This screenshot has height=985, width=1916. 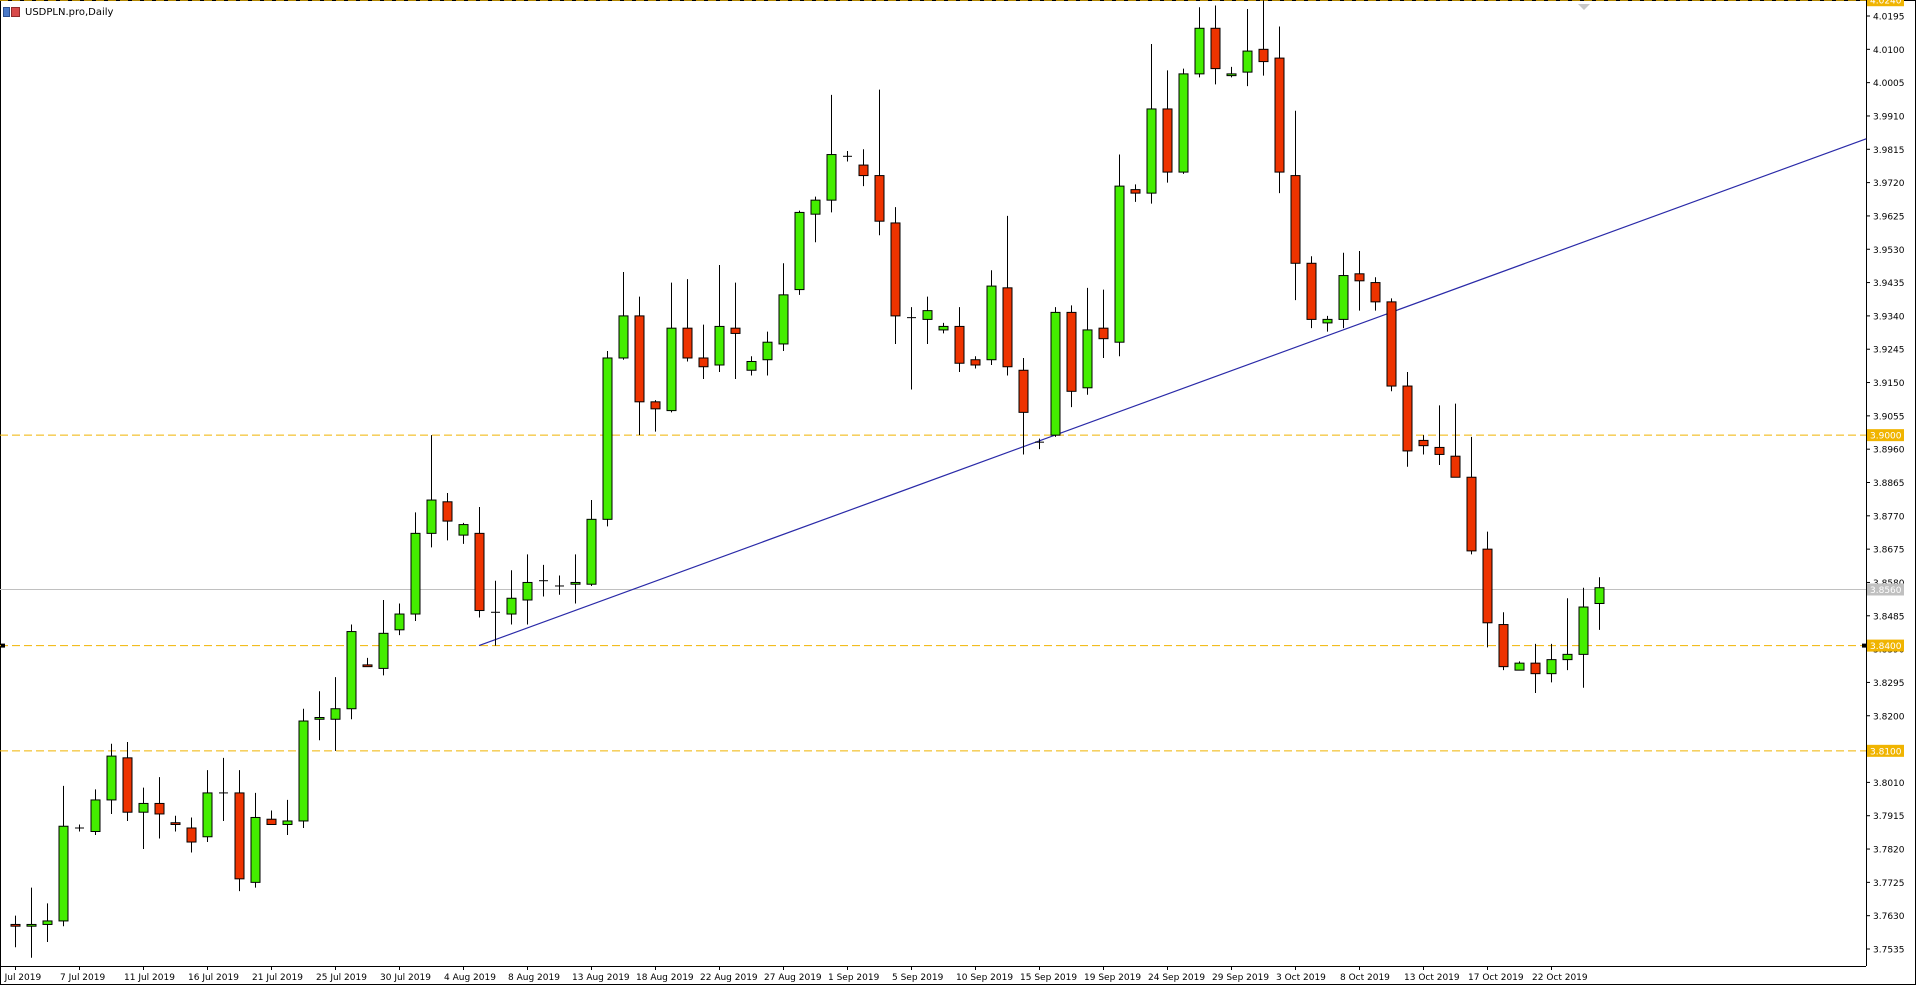 I want to click on chart-shift-marker, so click(x=1584, y=7).